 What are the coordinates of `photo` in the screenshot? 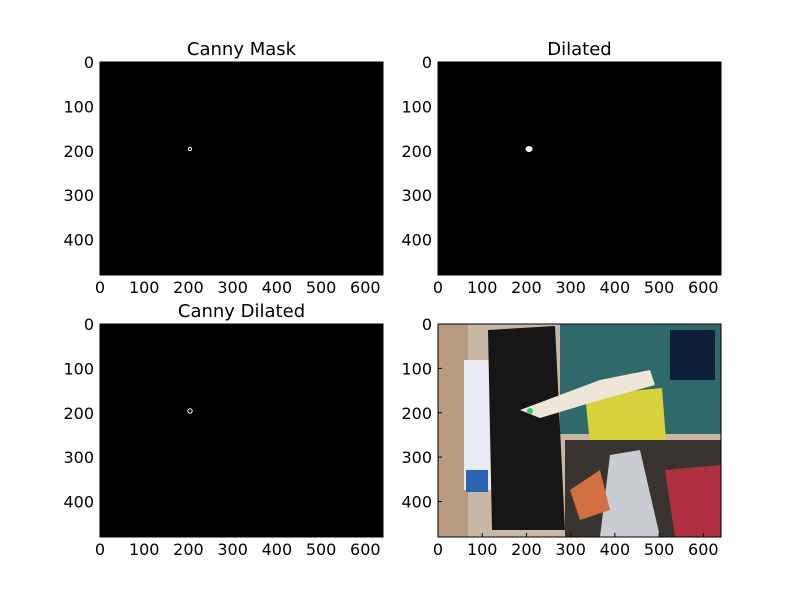 It's located at (579, 430).